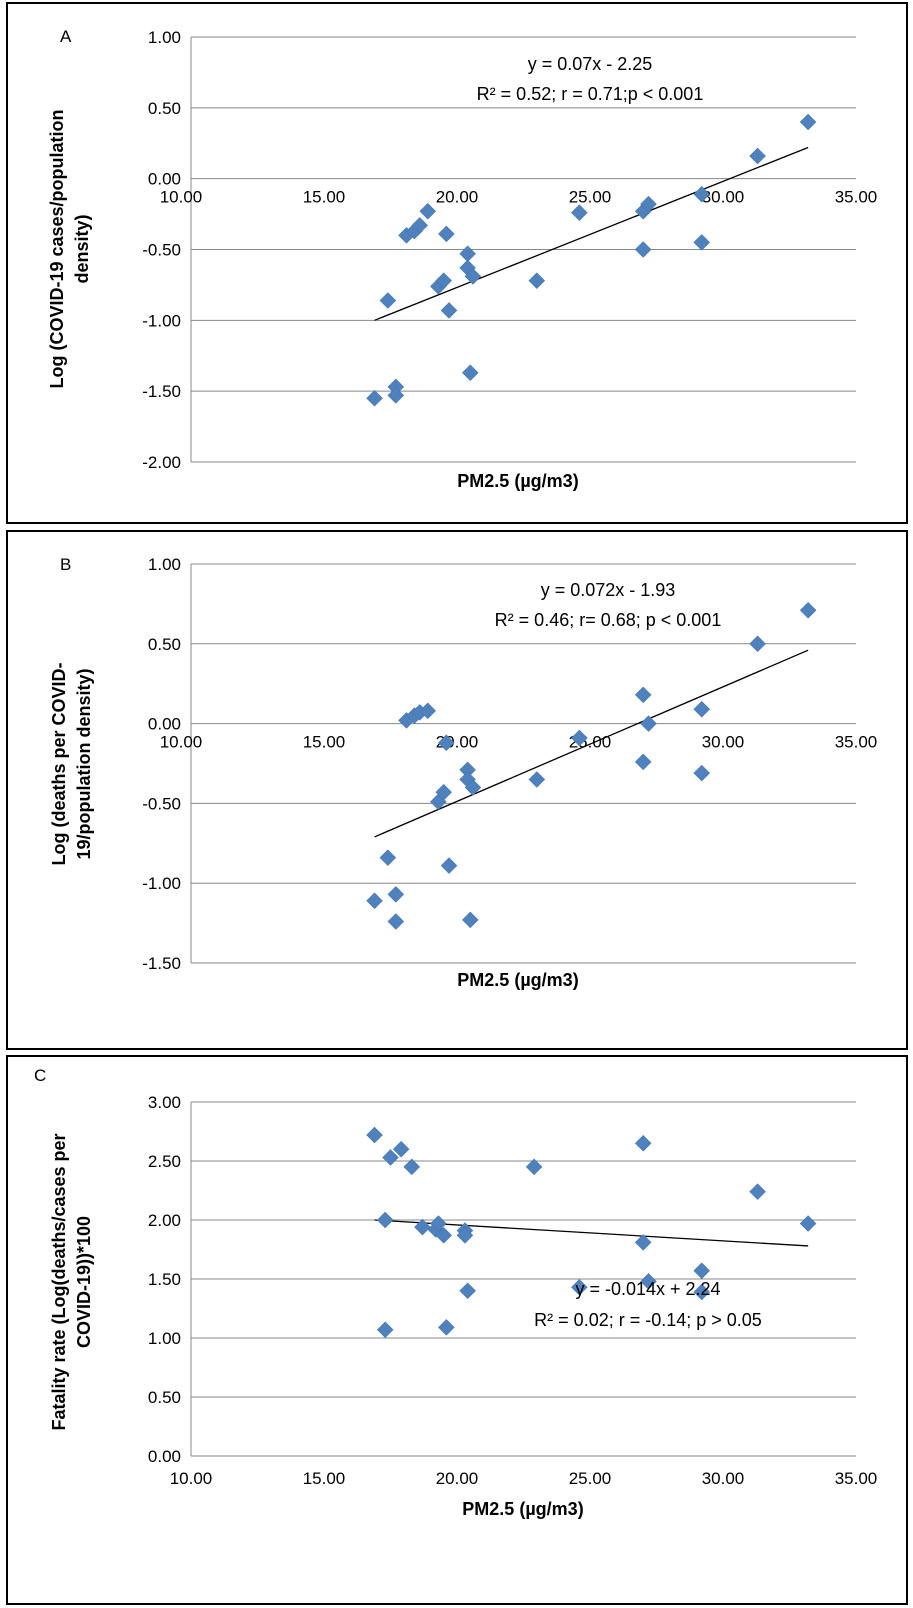 The width and height of the screenshot is (913, 1608). Describe the element at coordinates (59, 763) in the screenshot. I see `y-axis-title-line: Log (deaths per COVID-` at that location.